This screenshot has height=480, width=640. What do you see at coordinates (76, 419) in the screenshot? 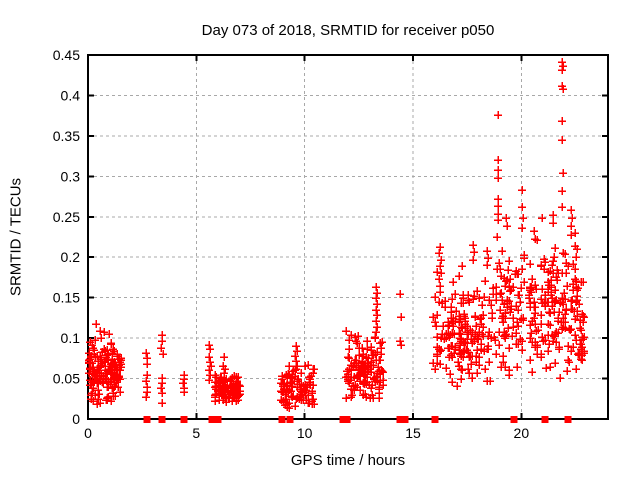
I see `y-tick-label: 0` at bounding box center [76, 419].